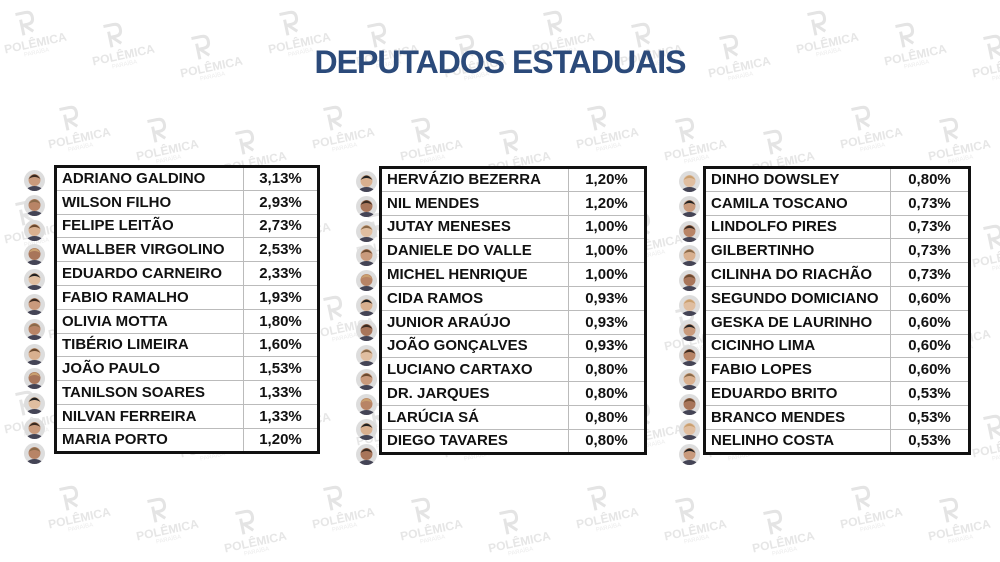 This screenshot has height=562, width=1000. I want to click on table-row: NELINHO COSTA 0,53%, so click(837, 441).